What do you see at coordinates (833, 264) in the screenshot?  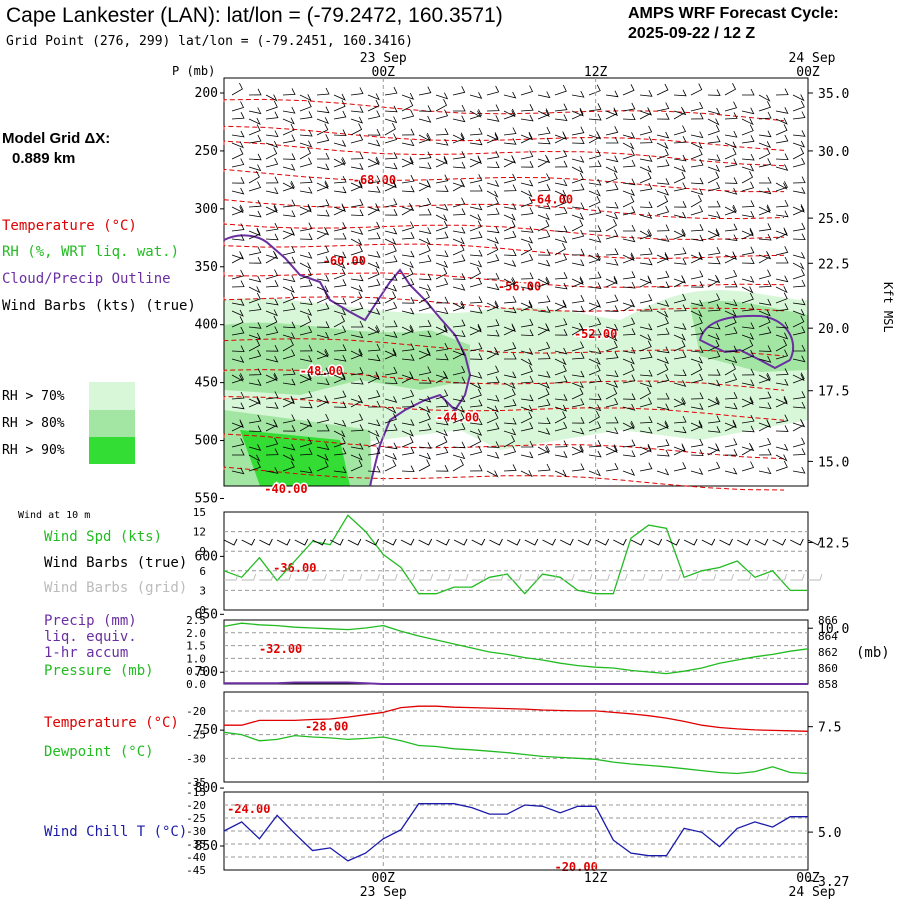 I see `height-tick-label: 22.5` at bounding box center [833, 264].